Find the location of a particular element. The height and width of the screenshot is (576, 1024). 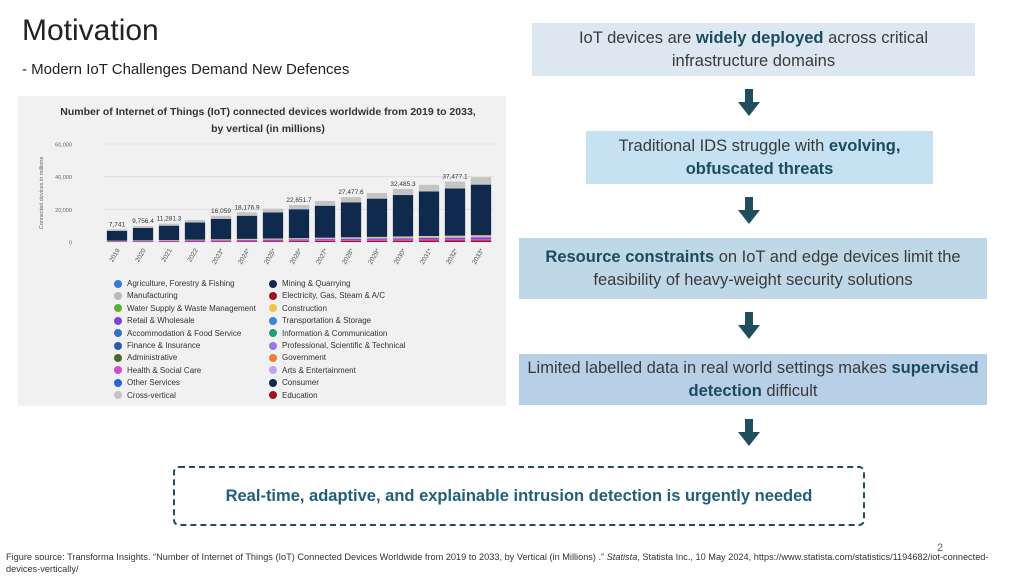

legend-item: Arts & Entertainment is located at coordinates (312, 370).